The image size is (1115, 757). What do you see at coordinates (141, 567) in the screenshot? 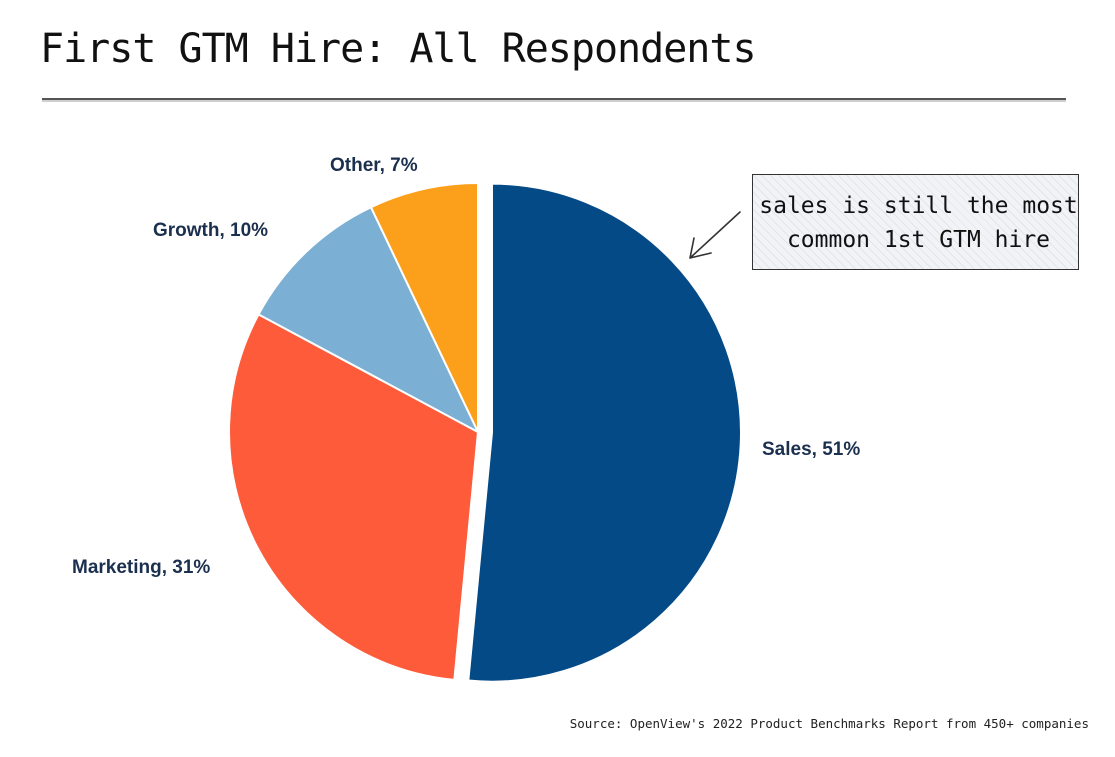
I see `slice-label-marketing: Marketing, 31%` at bounding box center [141, 567].